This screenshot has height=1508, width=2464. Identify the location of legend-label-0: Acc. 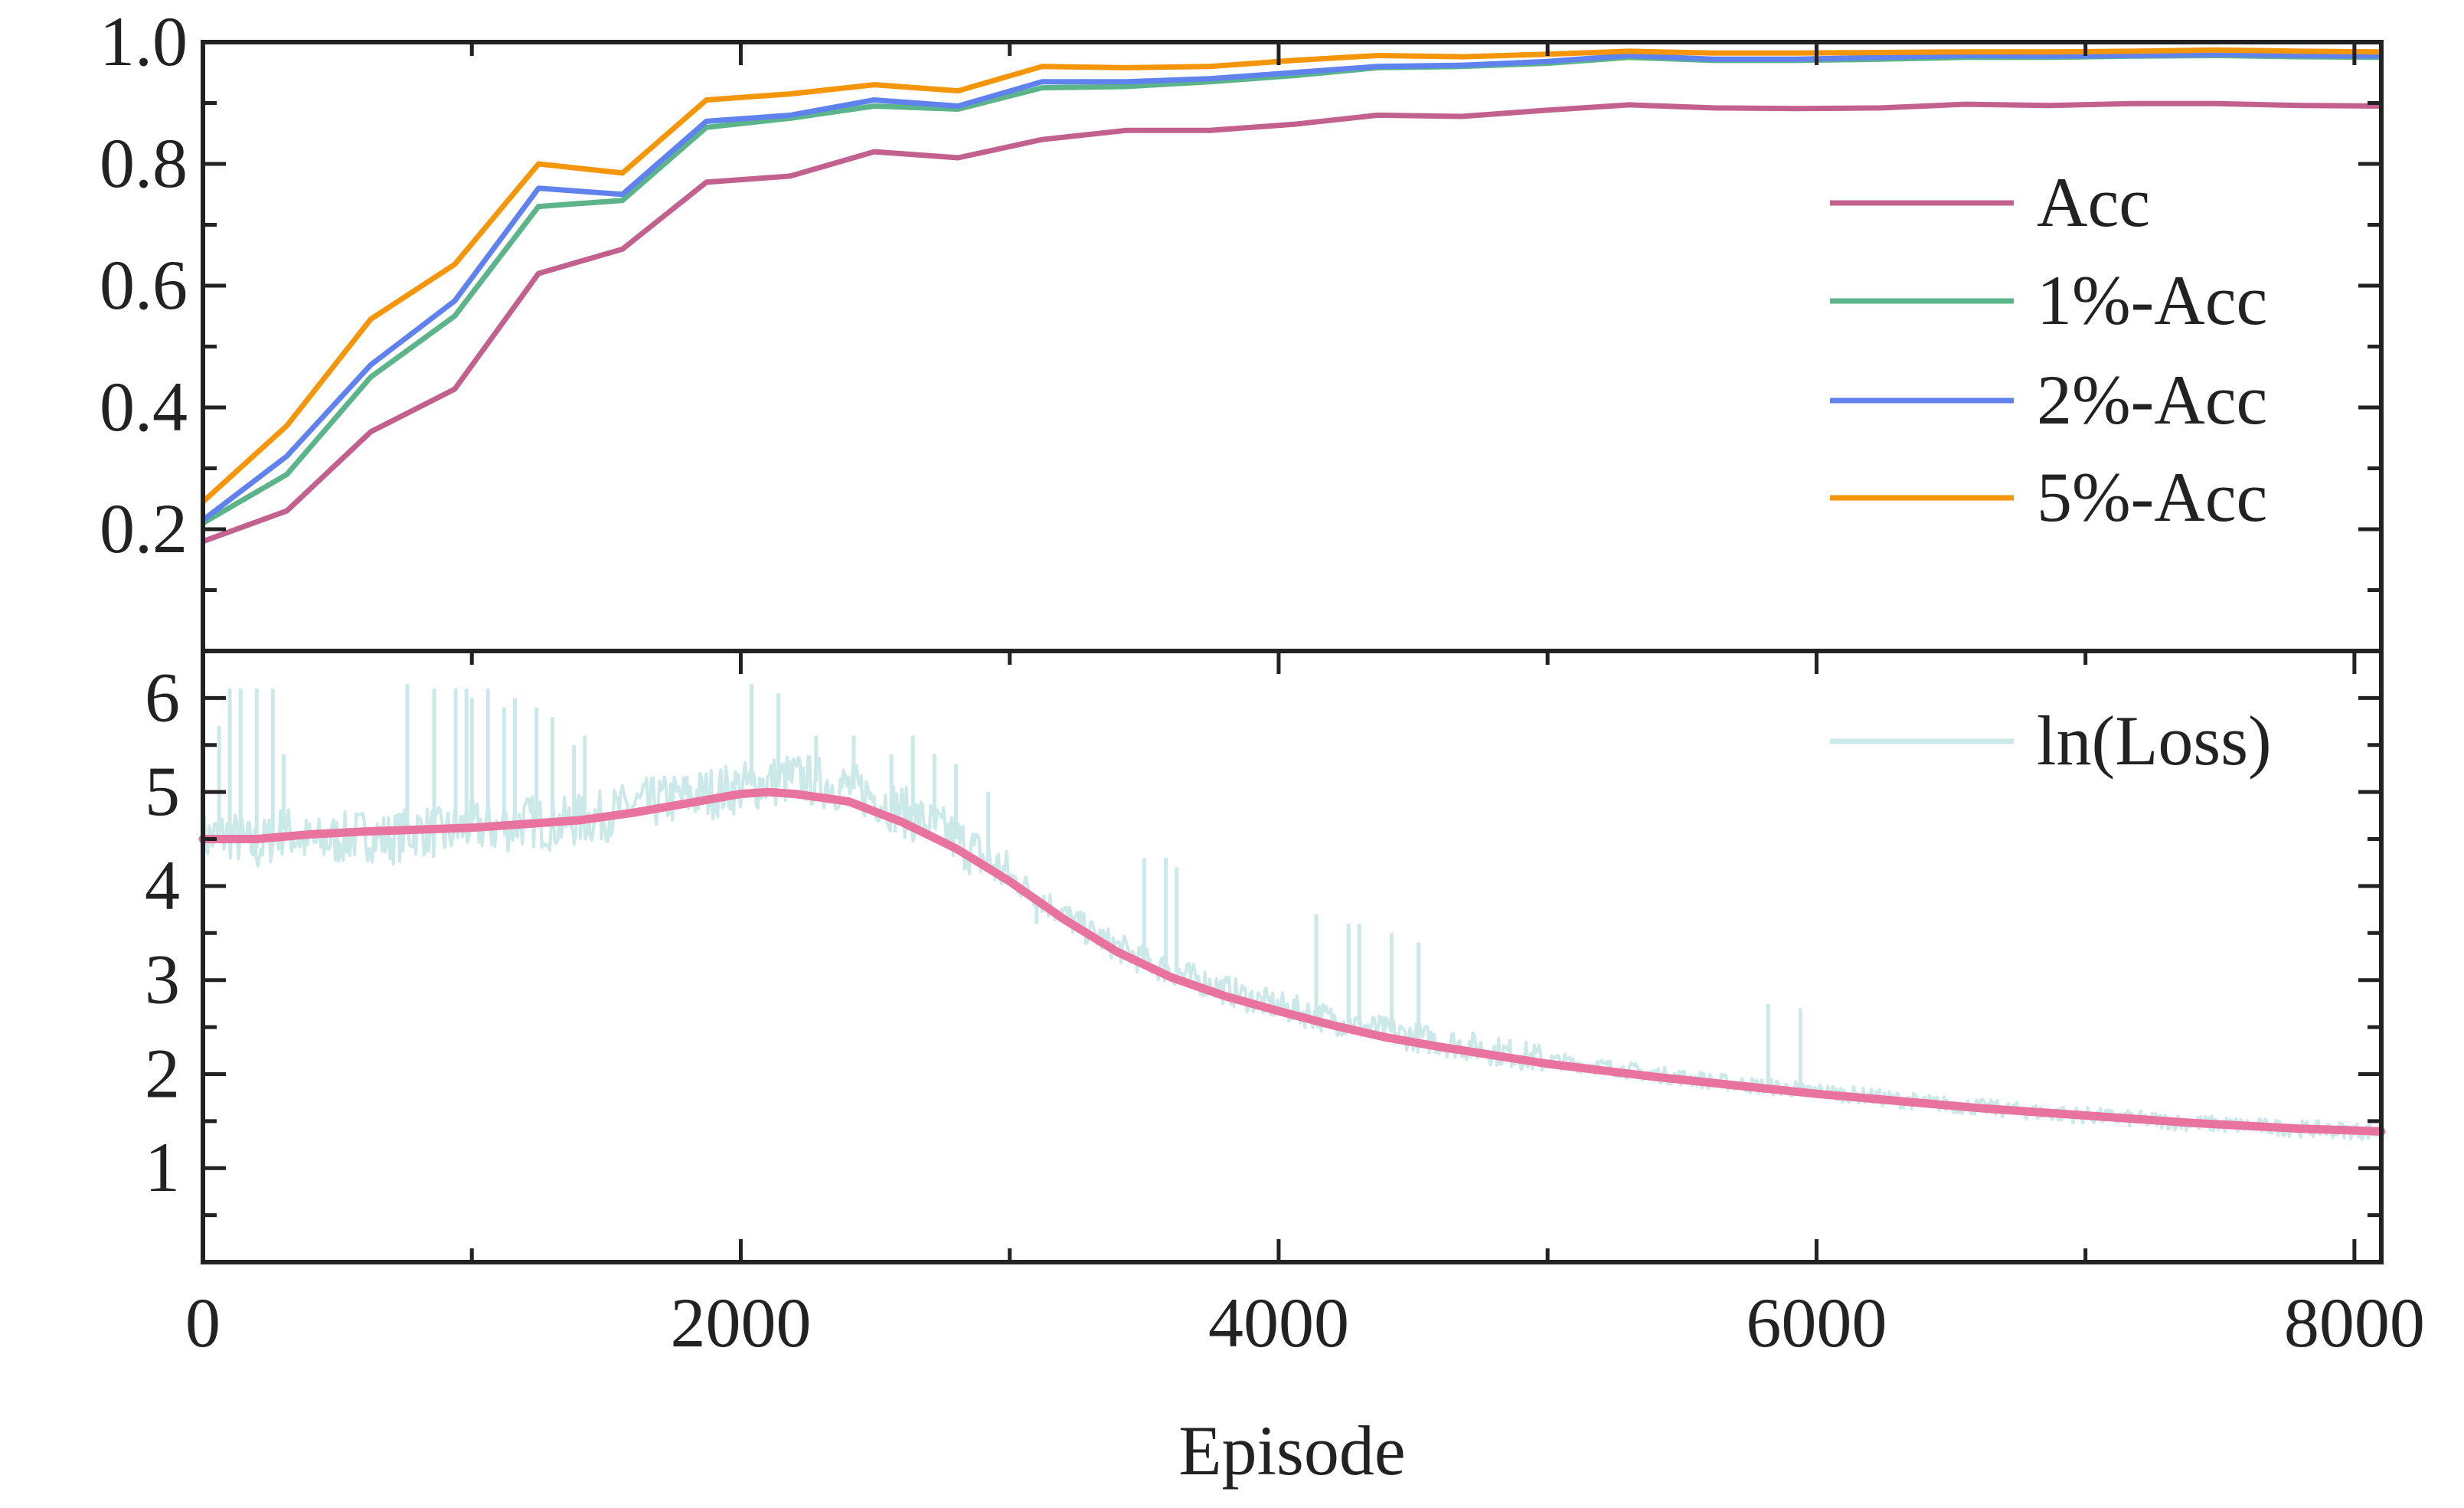
(2093, 202).